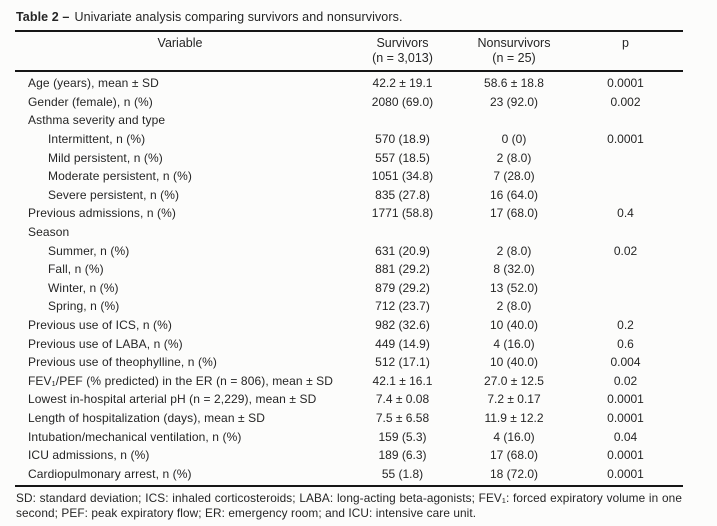  What do you see at coordinates (514, 380) in the screenshot?
I see `nonsurvivors-cell: 27.0 ± 12.5` at bounding box center [514, 380].